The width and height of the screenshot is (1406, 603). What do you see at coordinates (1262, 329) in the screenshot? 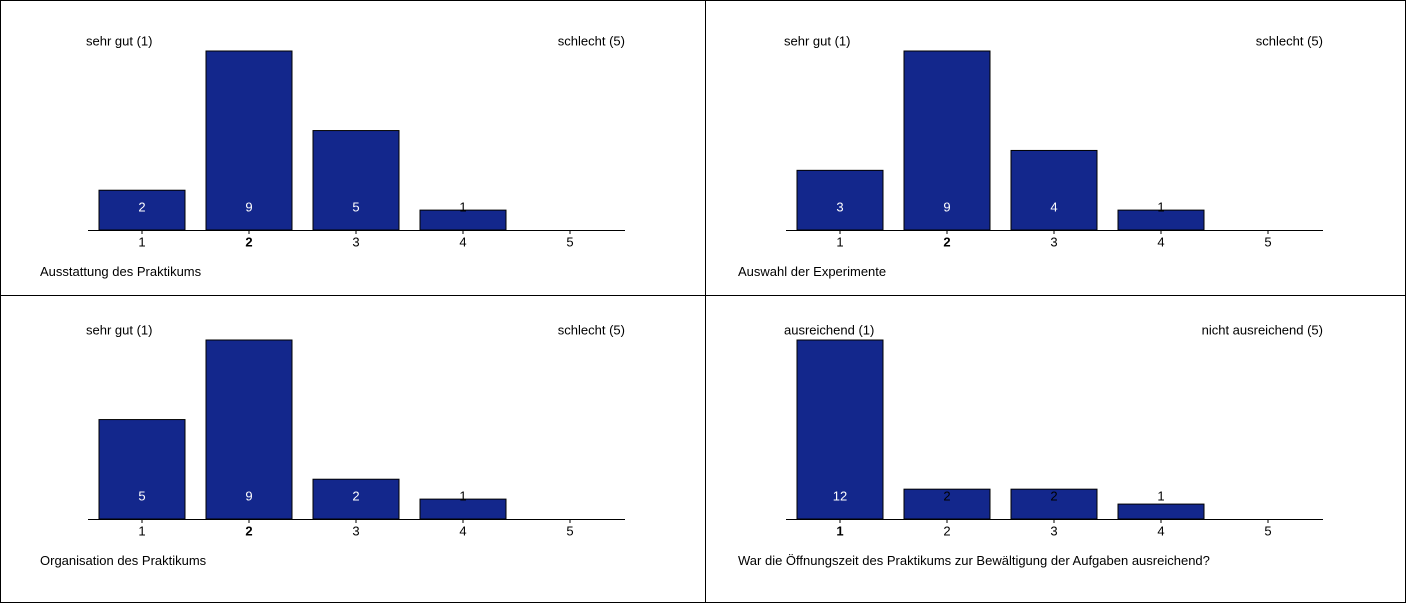
I see `right-label: nicht ausreichend (5)` at bounding box center [1262, 329].